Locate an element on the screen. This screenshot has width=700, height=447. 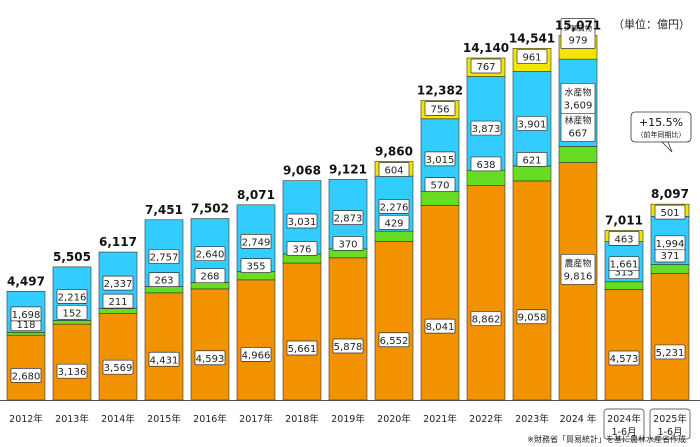
total-label-1: 5,505 is located at coordinates (72, 257).